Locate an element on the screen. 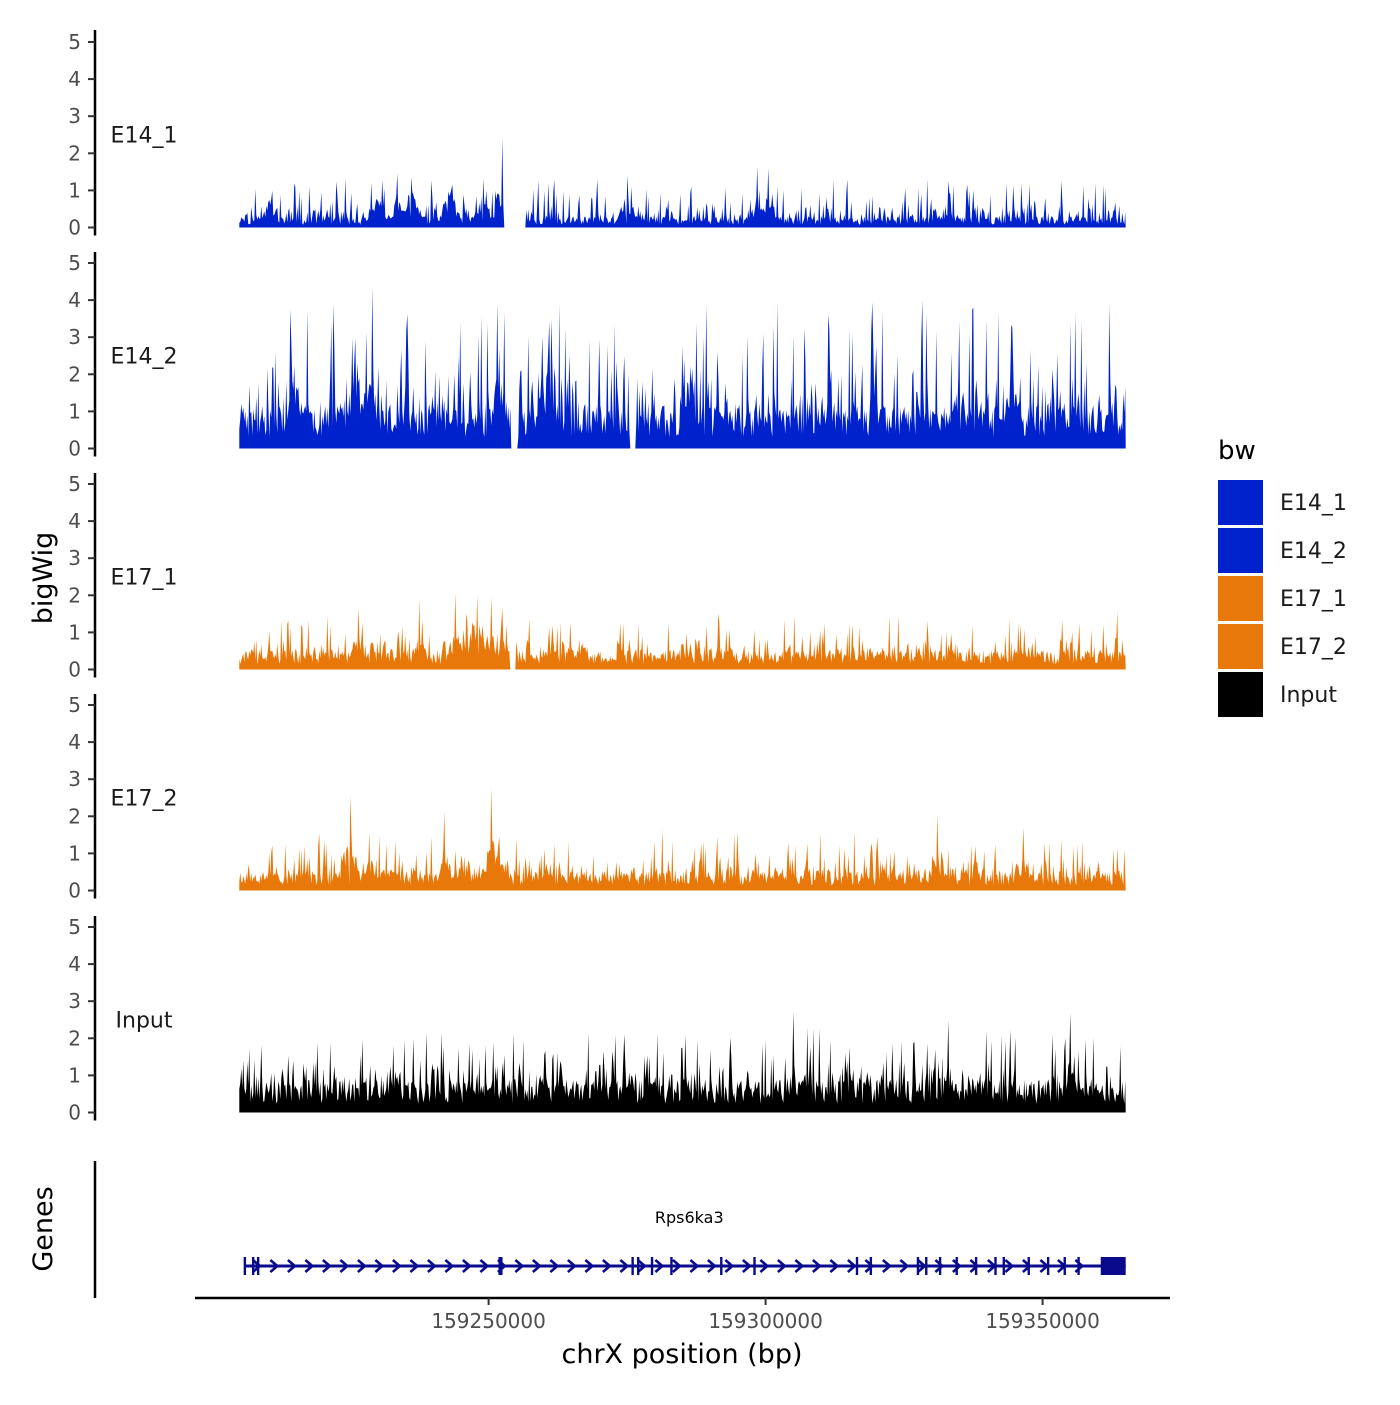 Image resolution: width=1400 pixels, height=1405 pixels. x-axis: 159250000 159300000 159350000 is located at coordinates (682, 1314).